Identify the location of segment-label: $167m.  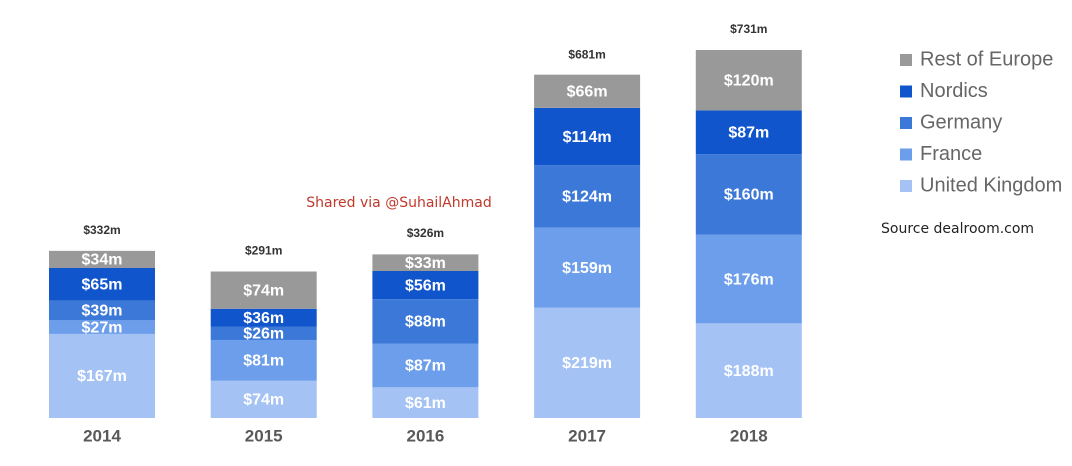
(102, 376).